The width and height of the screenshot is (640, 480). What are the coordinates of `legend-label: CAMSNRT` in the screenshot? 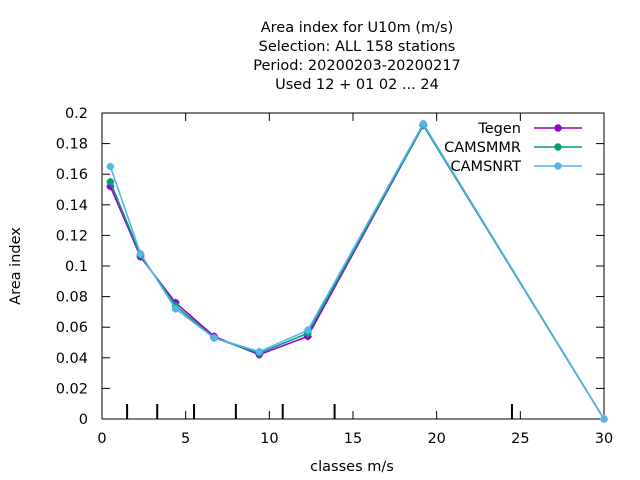 It's located at (486, 167).